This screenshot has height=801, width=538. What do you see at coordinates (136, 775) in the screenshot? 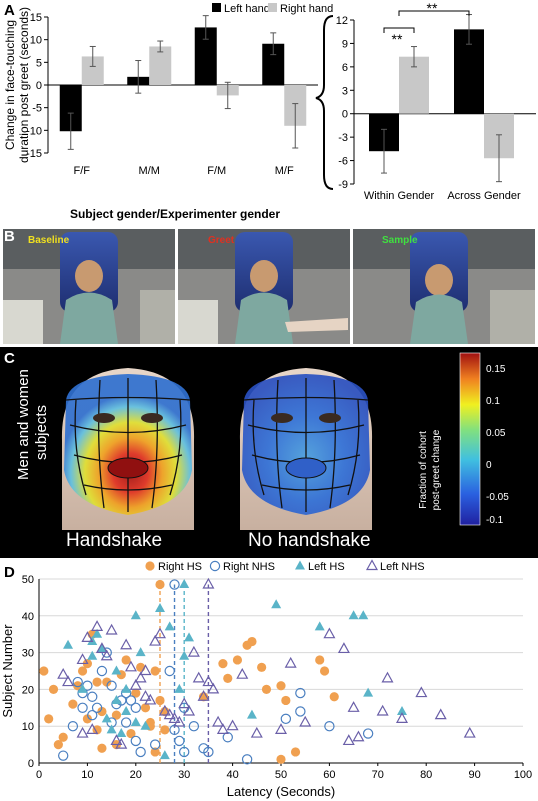
I see `x-tick-label: 20` at bounding box center [136, 775].